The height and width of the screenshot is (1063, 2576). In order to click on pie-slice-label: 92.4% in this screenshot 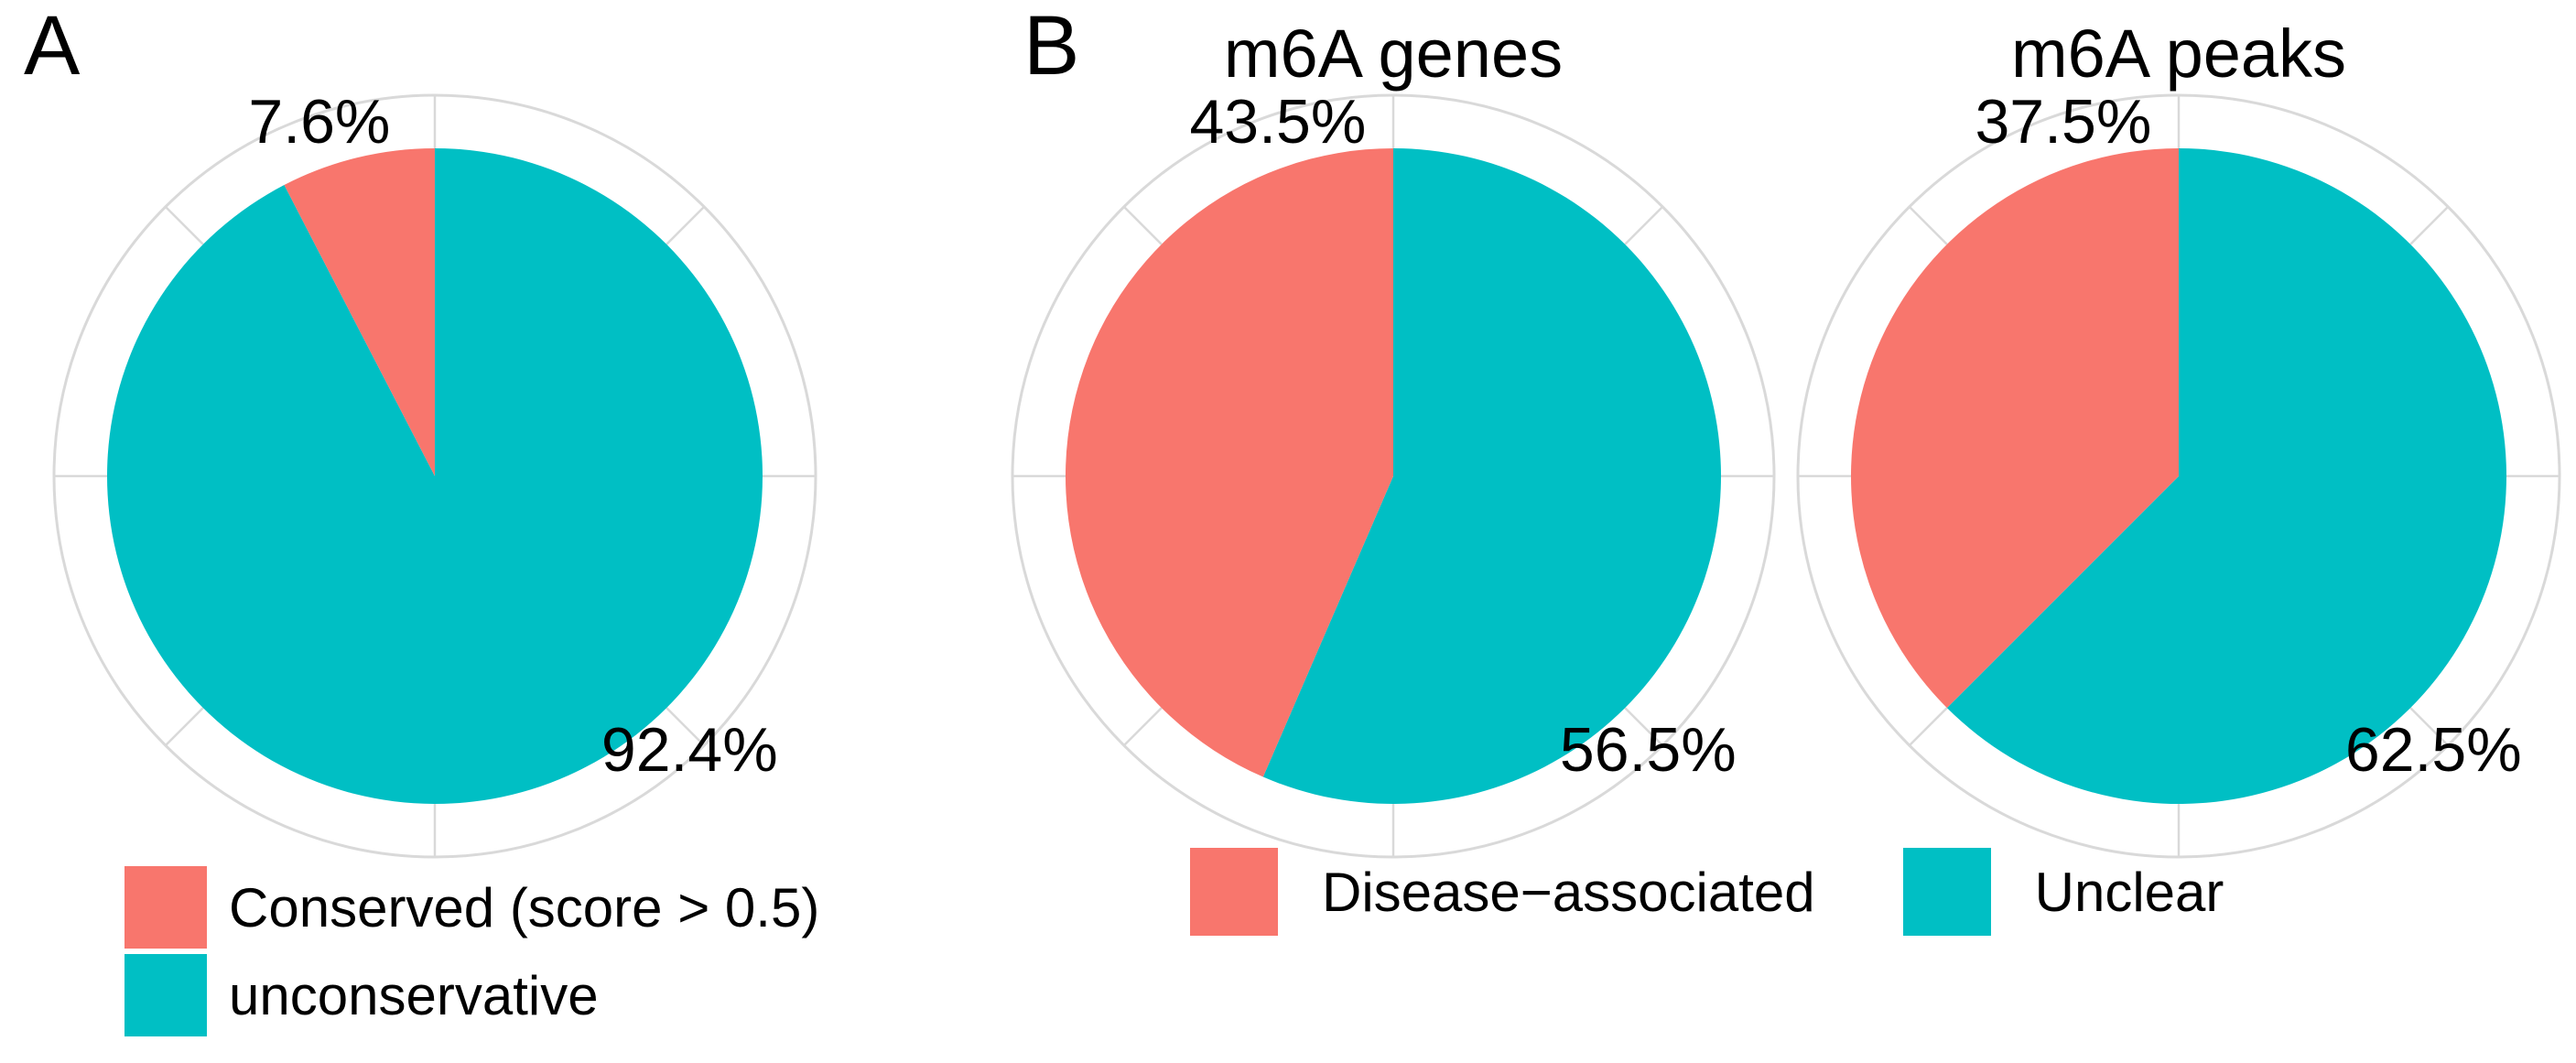, I will do `click(690, 750)`.